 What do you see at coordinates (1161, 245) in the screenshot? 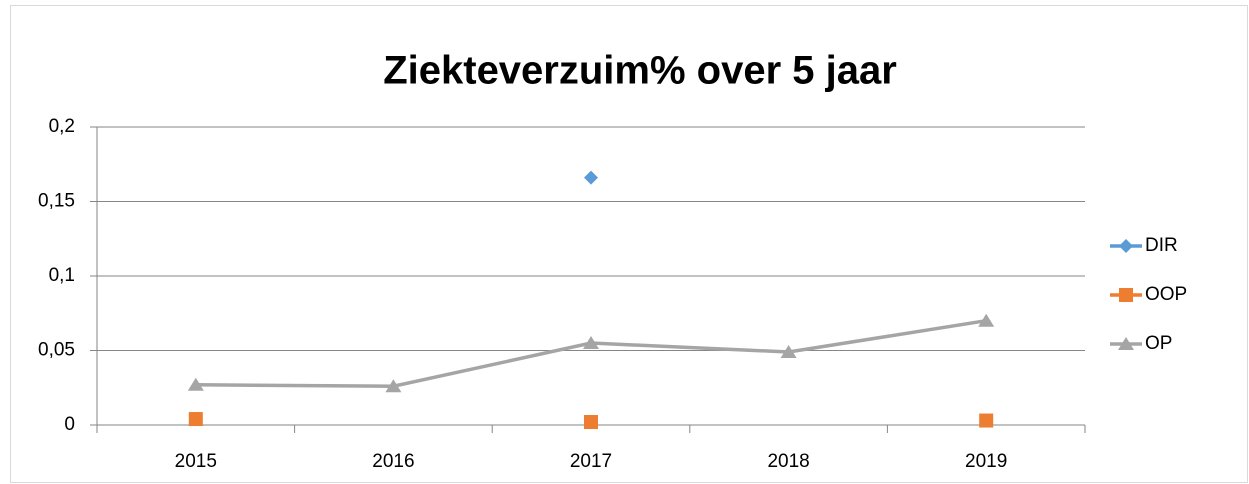
I see `legend-label: DIR` at bounding box center [1161, 245].